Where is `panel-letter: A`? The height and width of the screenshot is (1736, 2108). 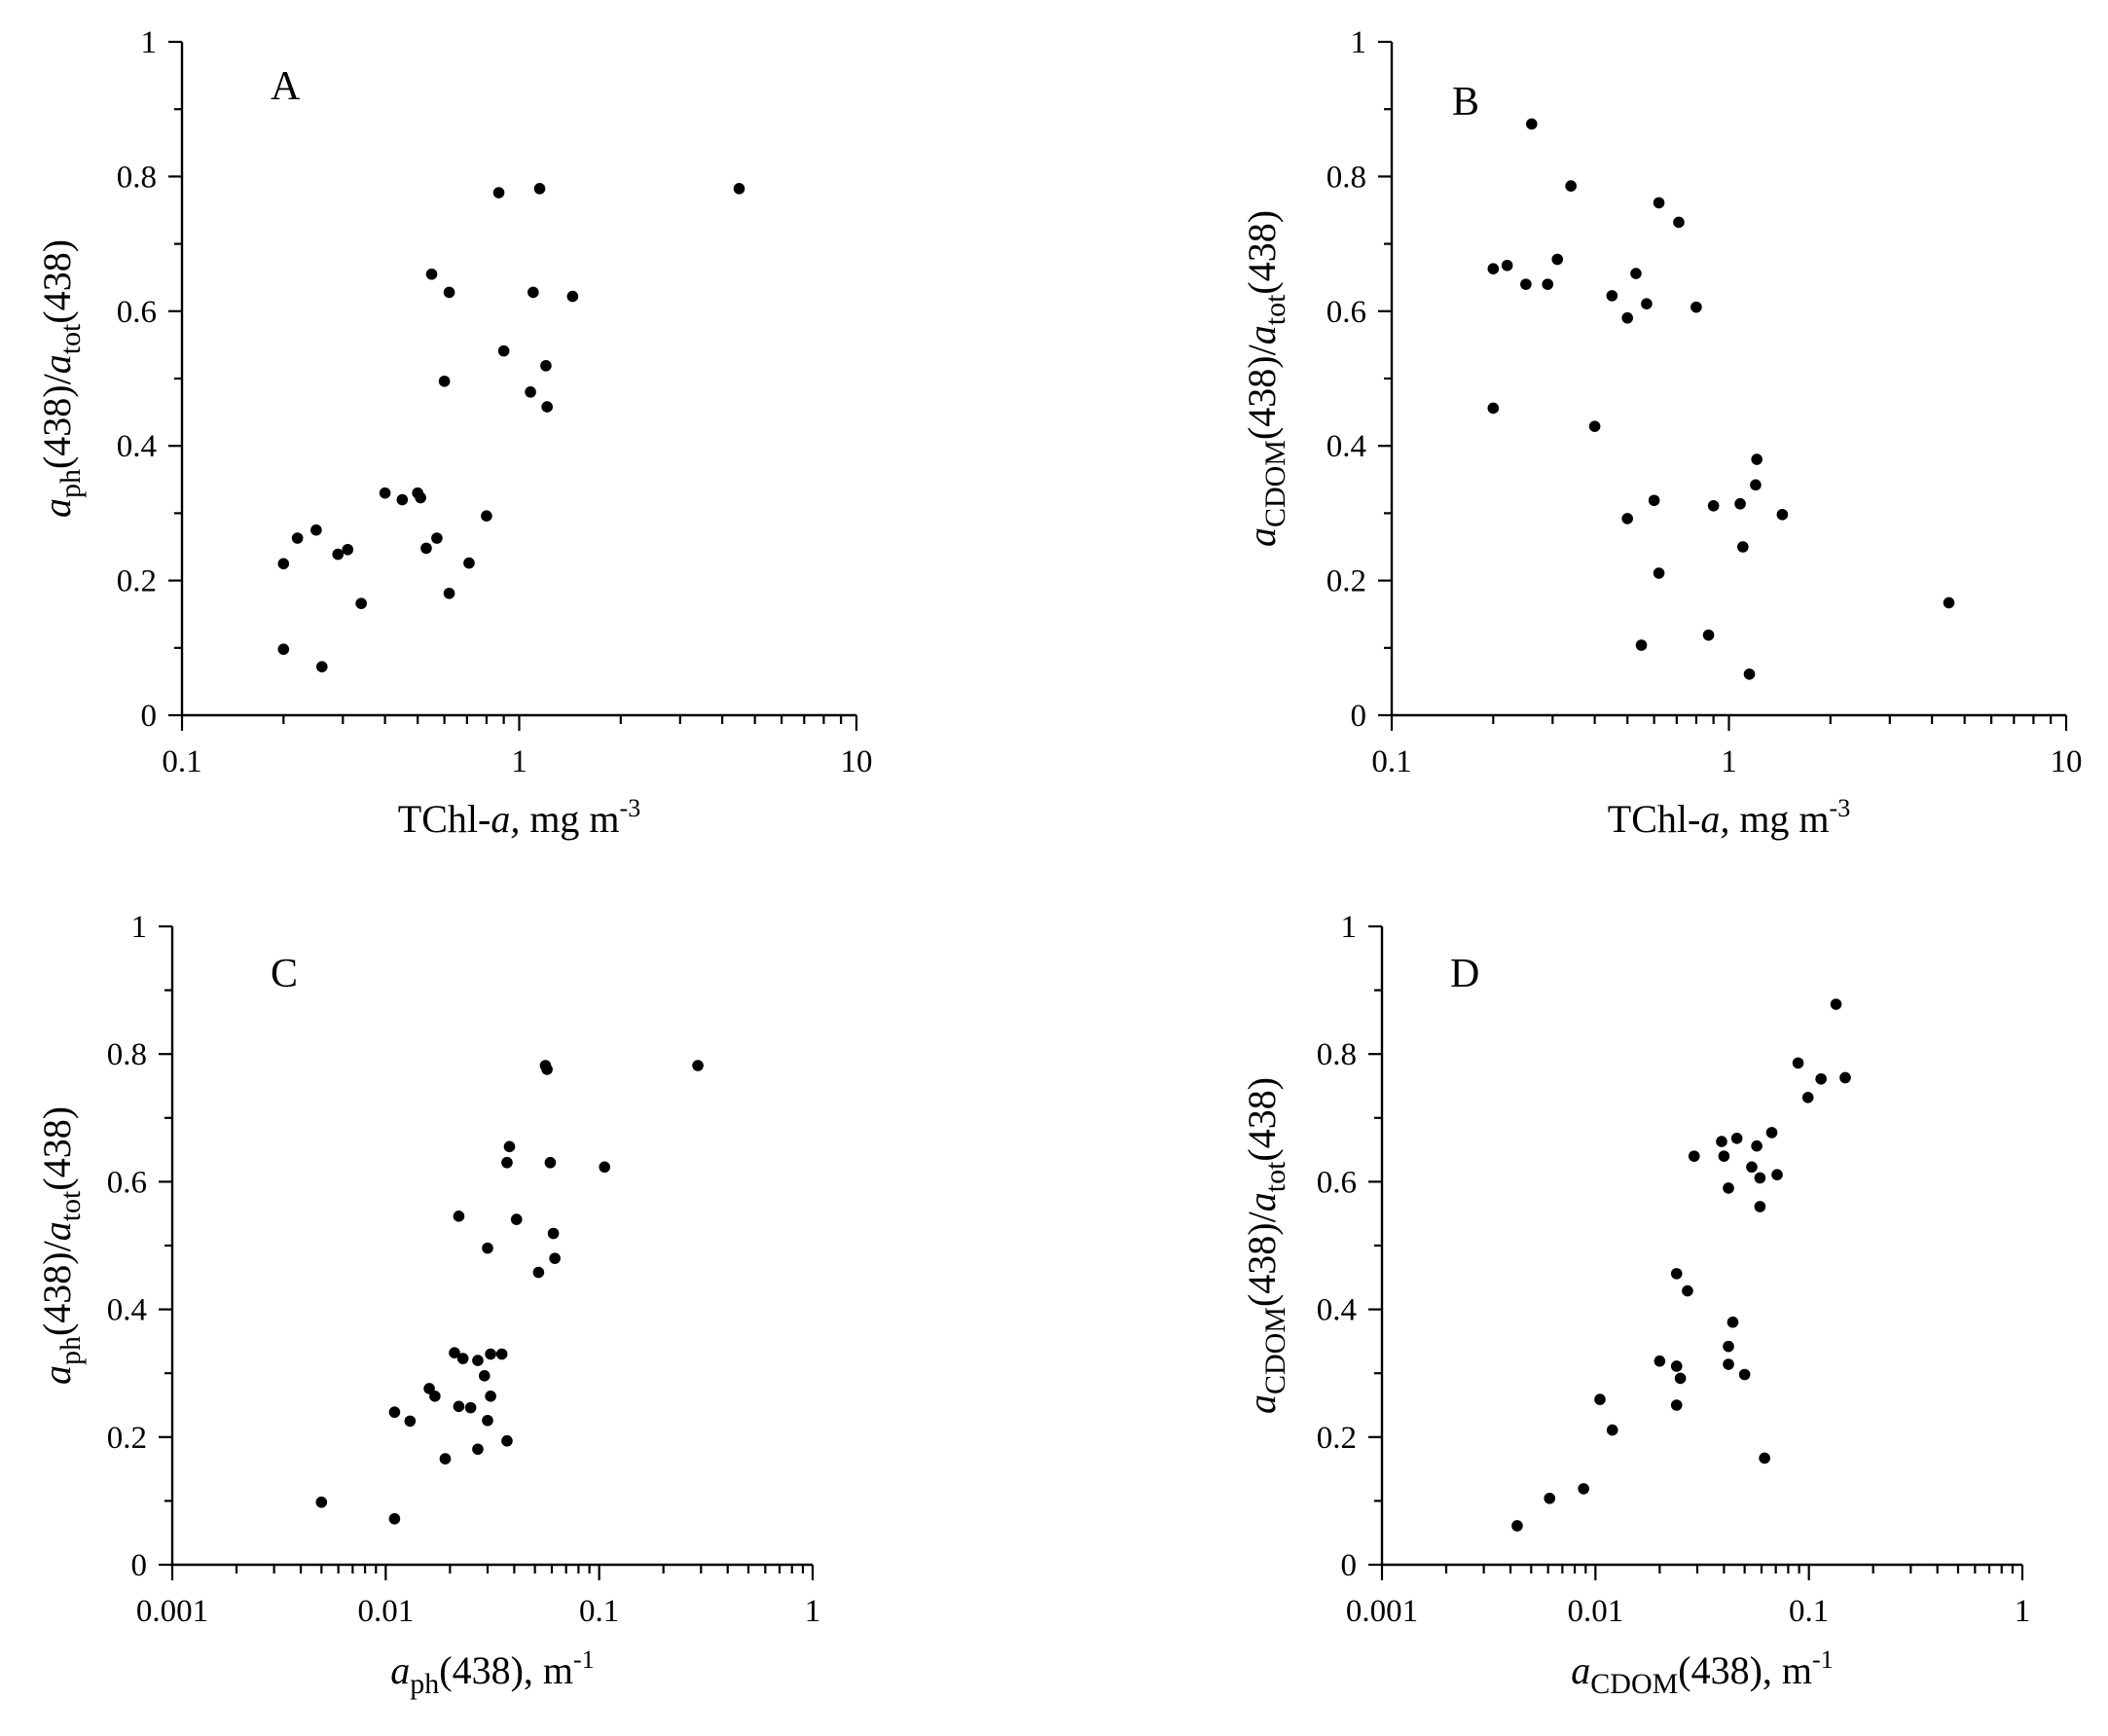
panel-letter: A is located at coordinates (286, 86).